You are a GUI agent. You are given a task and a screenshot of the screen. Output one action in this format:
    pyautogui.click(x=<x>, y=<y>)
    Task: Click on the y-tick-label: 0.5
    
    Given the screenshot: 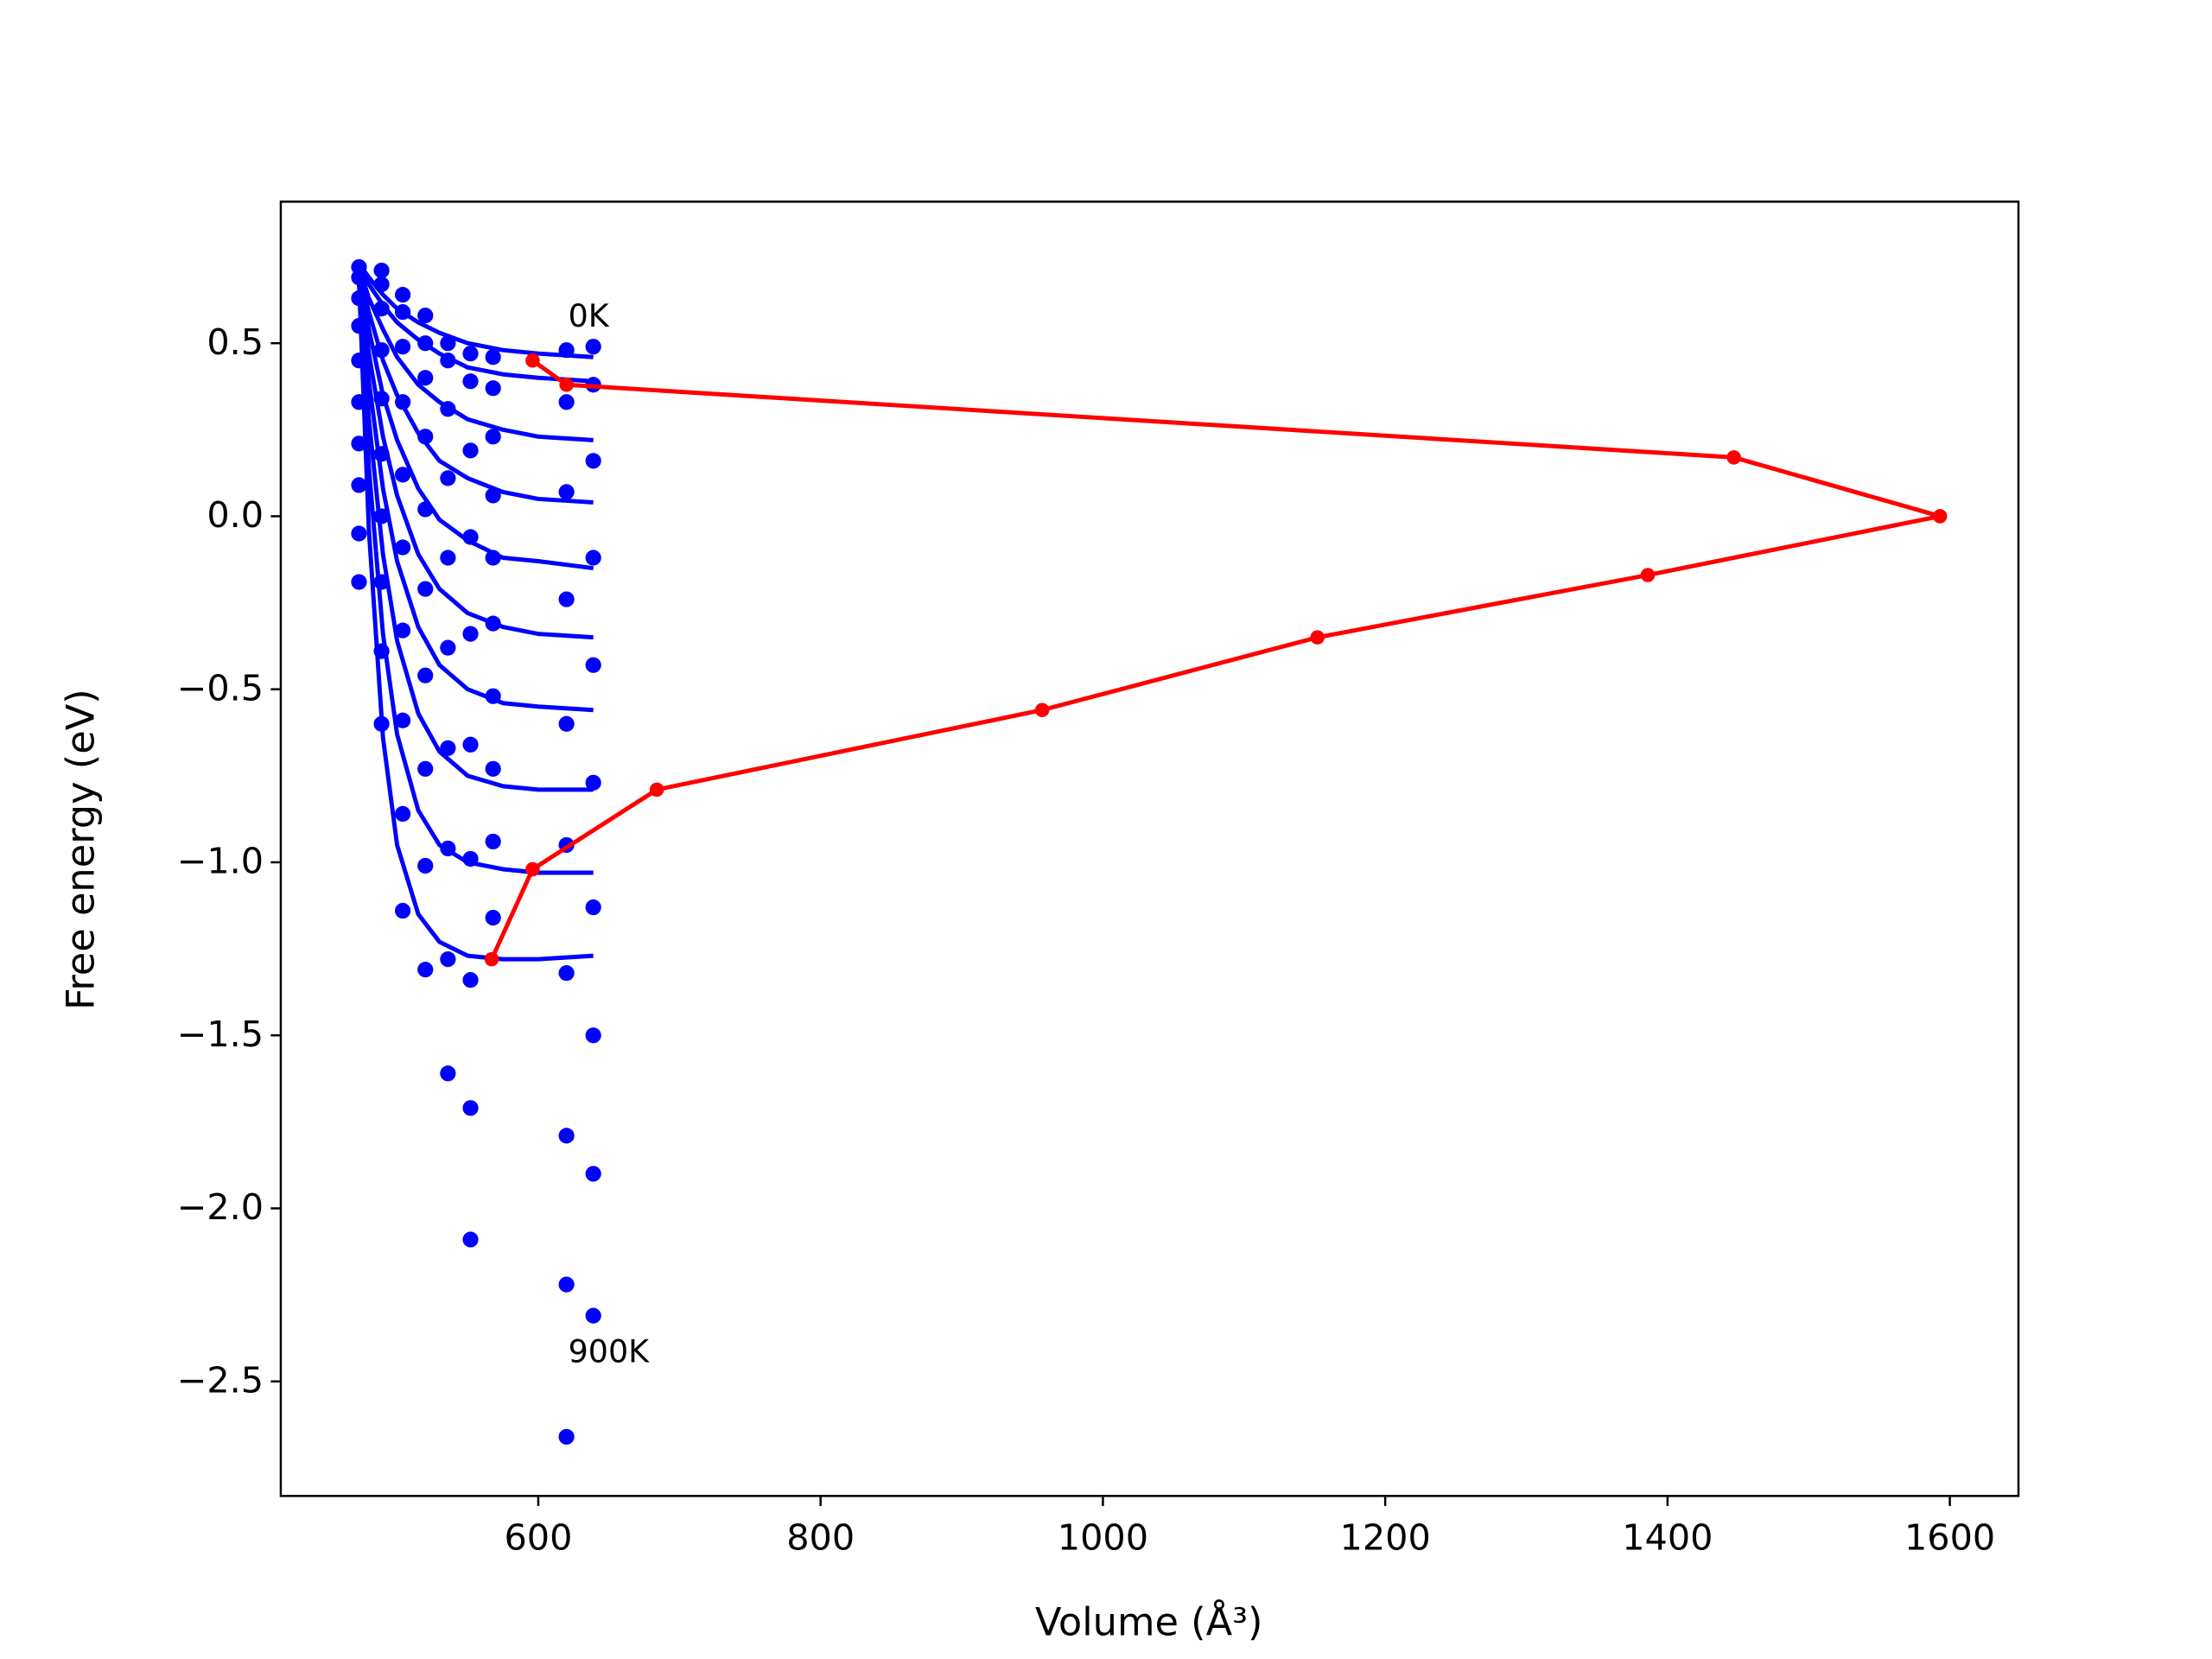 What is the action you would take?
    pyautogui.click(x=235, y=342)
    